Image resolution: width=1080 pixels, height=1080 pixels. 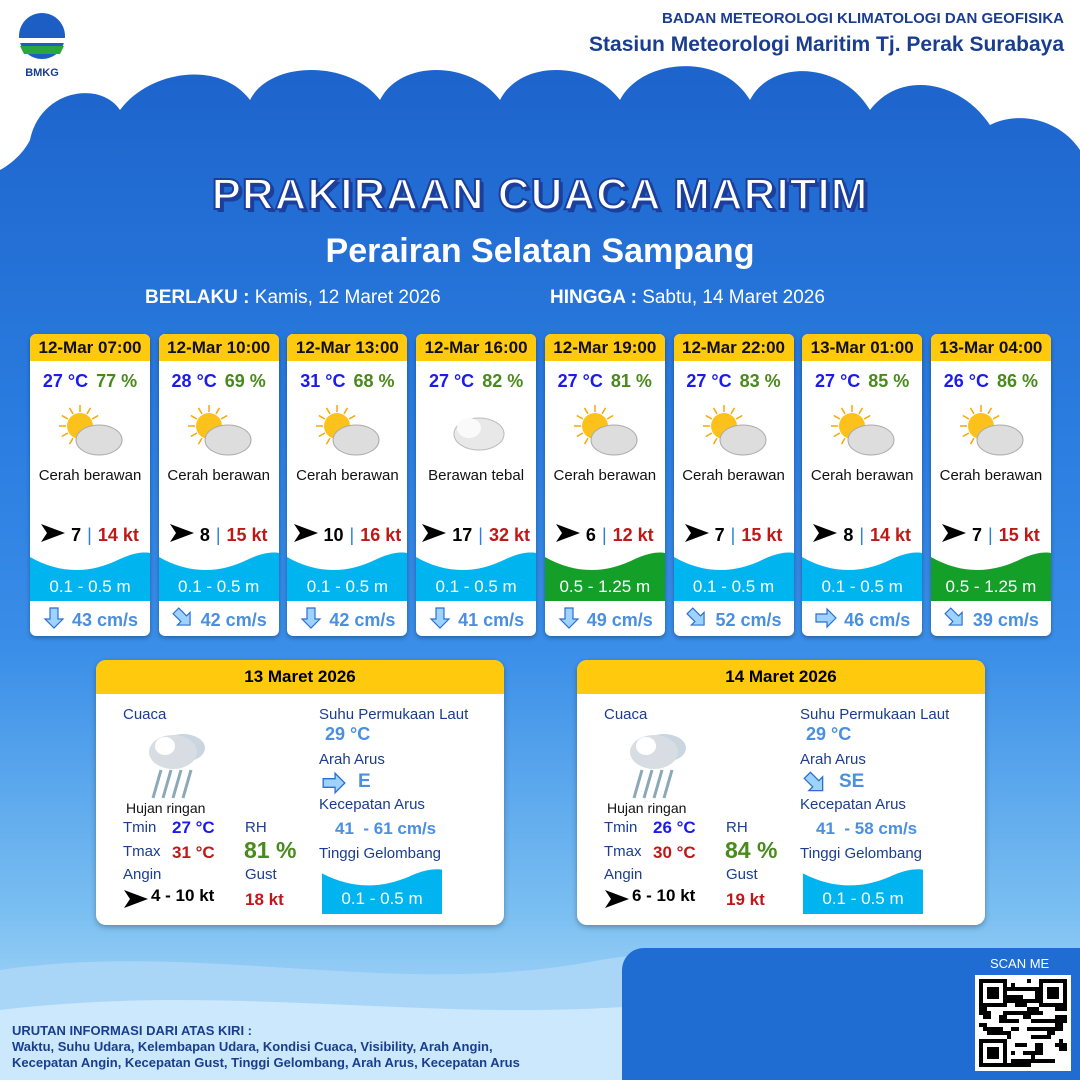 I want to click on label-cuaca: Cuaca, so click(x=145, y=714).